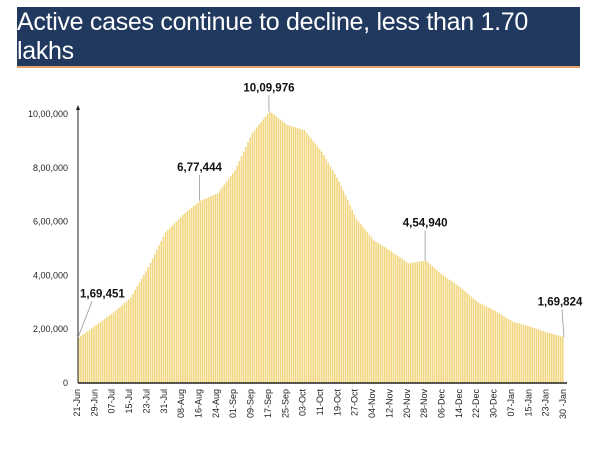 This screenshot has width=600, height=450. I want to click on x-tick-label: 24-Aug, so click(216, 403).